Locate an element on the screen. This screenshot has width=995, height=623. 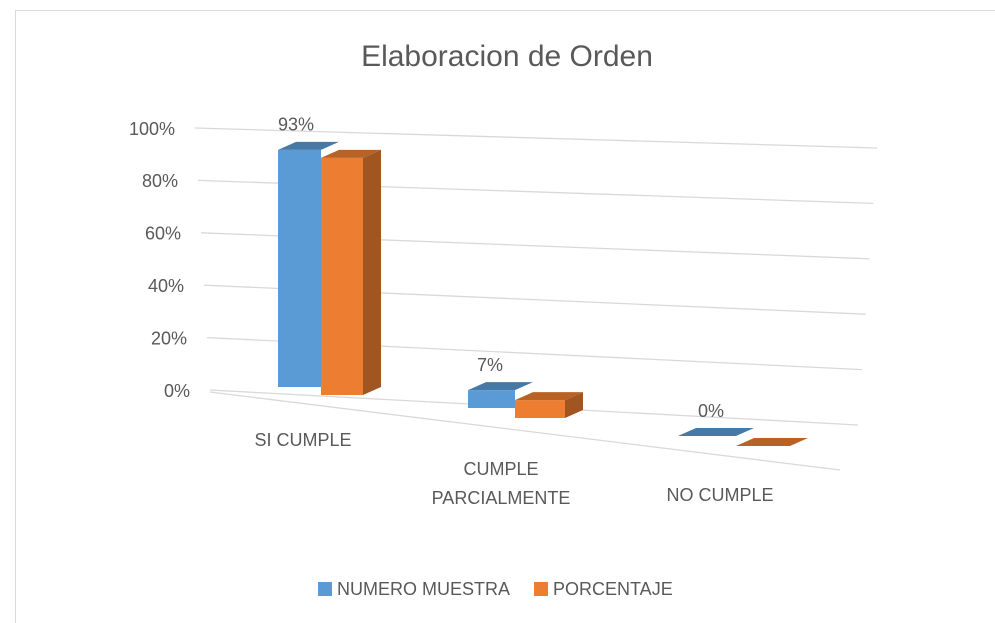
y-tick-label: 0% is located at coordinates (177, 391).